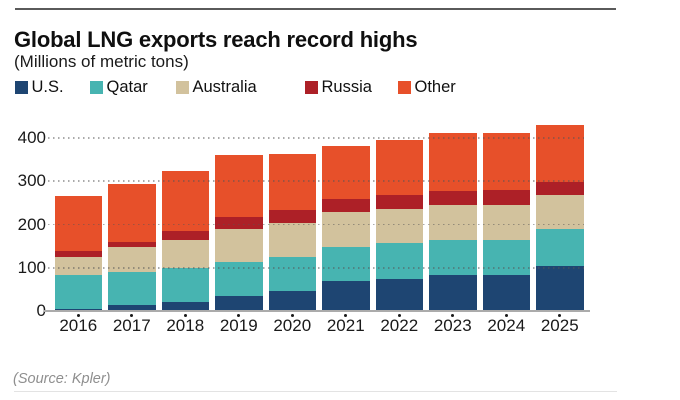  Describe the element at coordinates (315, 9) in the screenshot. I see `top-divider` at that location.